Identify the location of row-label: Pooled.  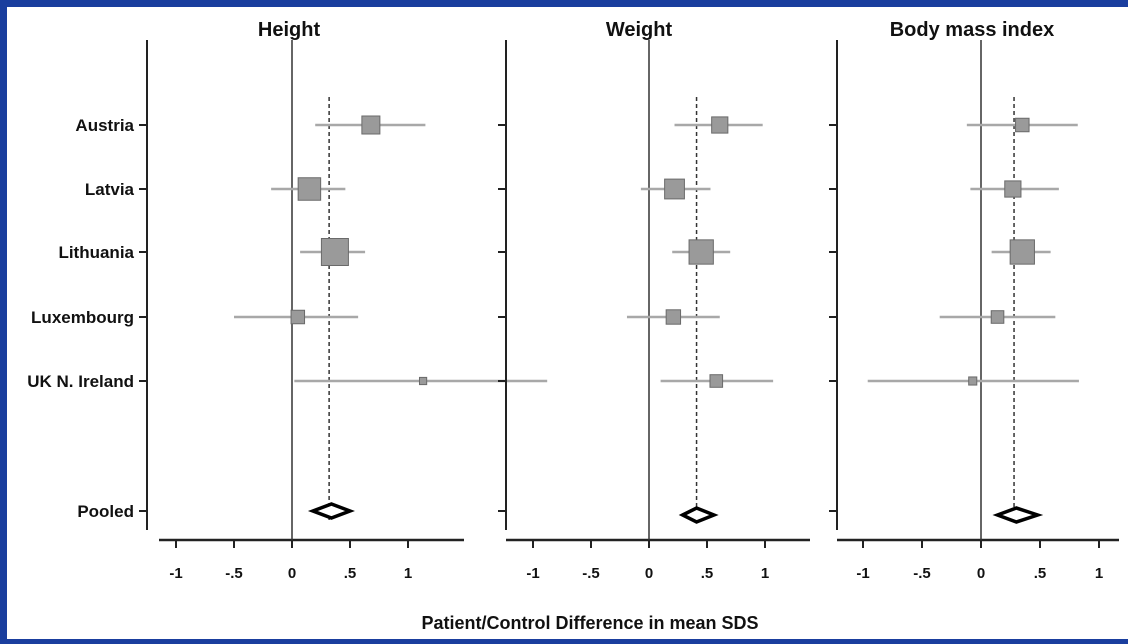
(105, 511).